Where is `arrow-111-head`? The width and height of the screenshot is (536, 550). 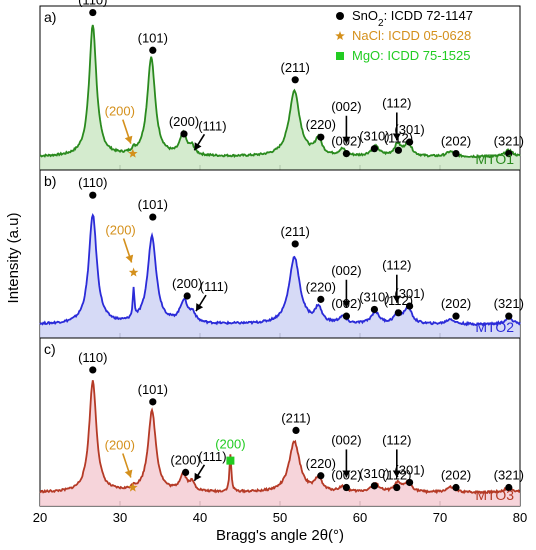 arrow-111-head is located at coordinates (200, 307).